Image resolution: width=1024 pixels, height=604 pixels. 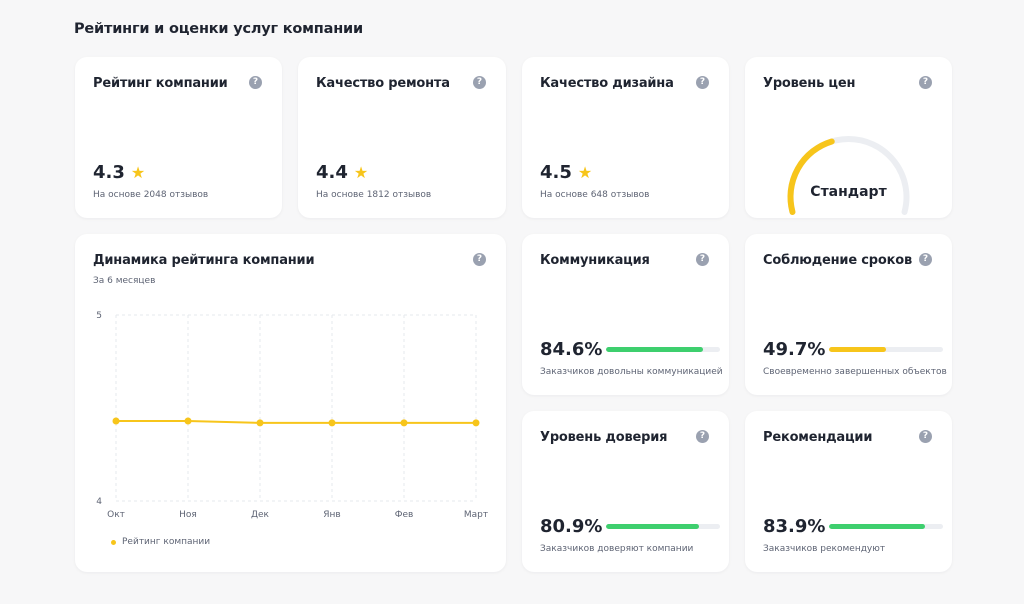 What do you see at coordinates (109, 172) in the screenshot?
I see `rating-number: 4.3` at bounding box center [109, 172].